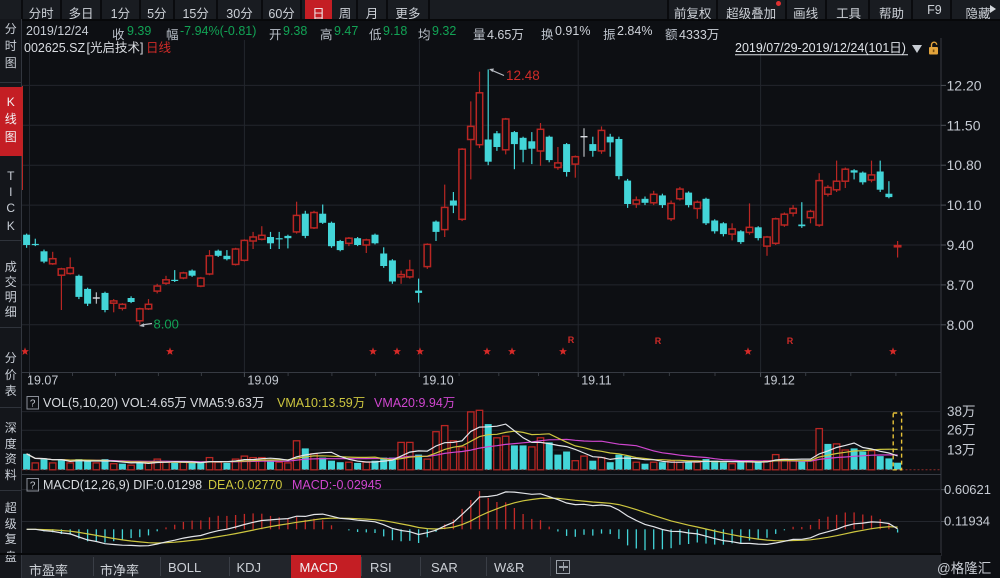 The image size is (1000, 578). I want to click on svg-text: 19.10, so click(437, 381).